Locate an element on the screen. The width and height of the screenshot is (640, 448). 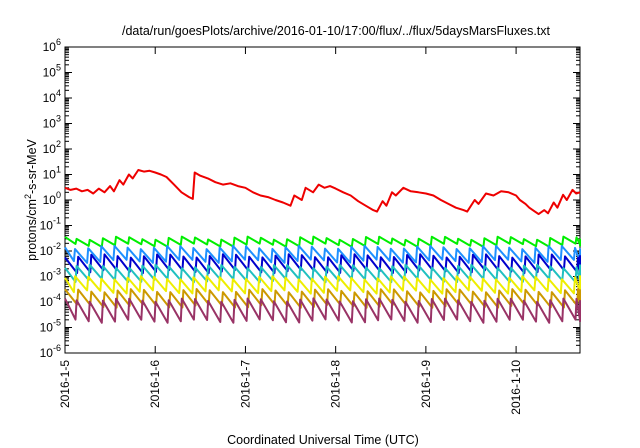
x-tick-label: 2016-1-9 is located at coordinates (426, 384).